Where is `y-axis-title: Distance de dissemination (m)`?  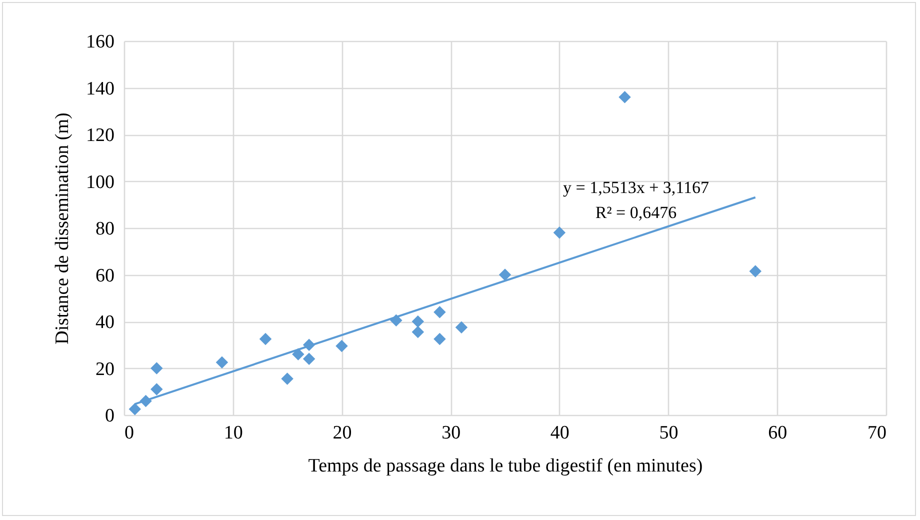 y-axis-title: Distance de dissemination (m) is located at coordinates (62, 228).